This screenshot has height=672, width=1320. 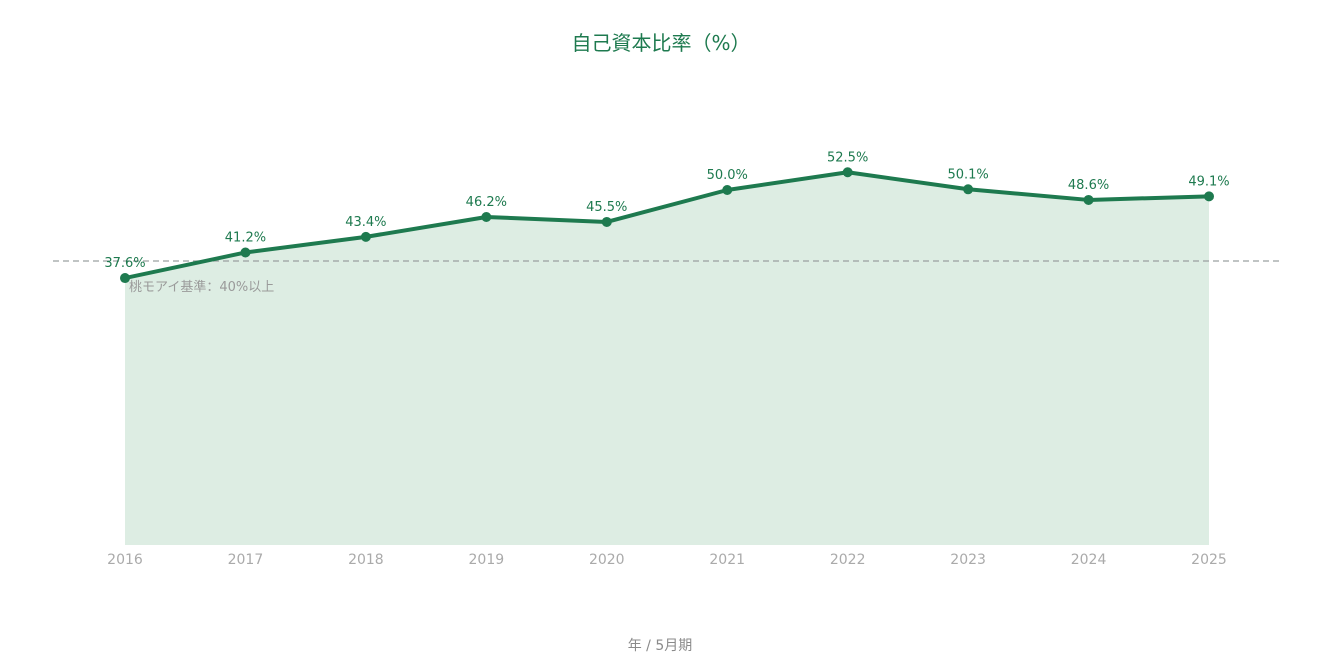 What do you see at coordinates (1088, 185) in the screenshot?
I see `data-label: 48.6%` at bounding box center [1088, 185].